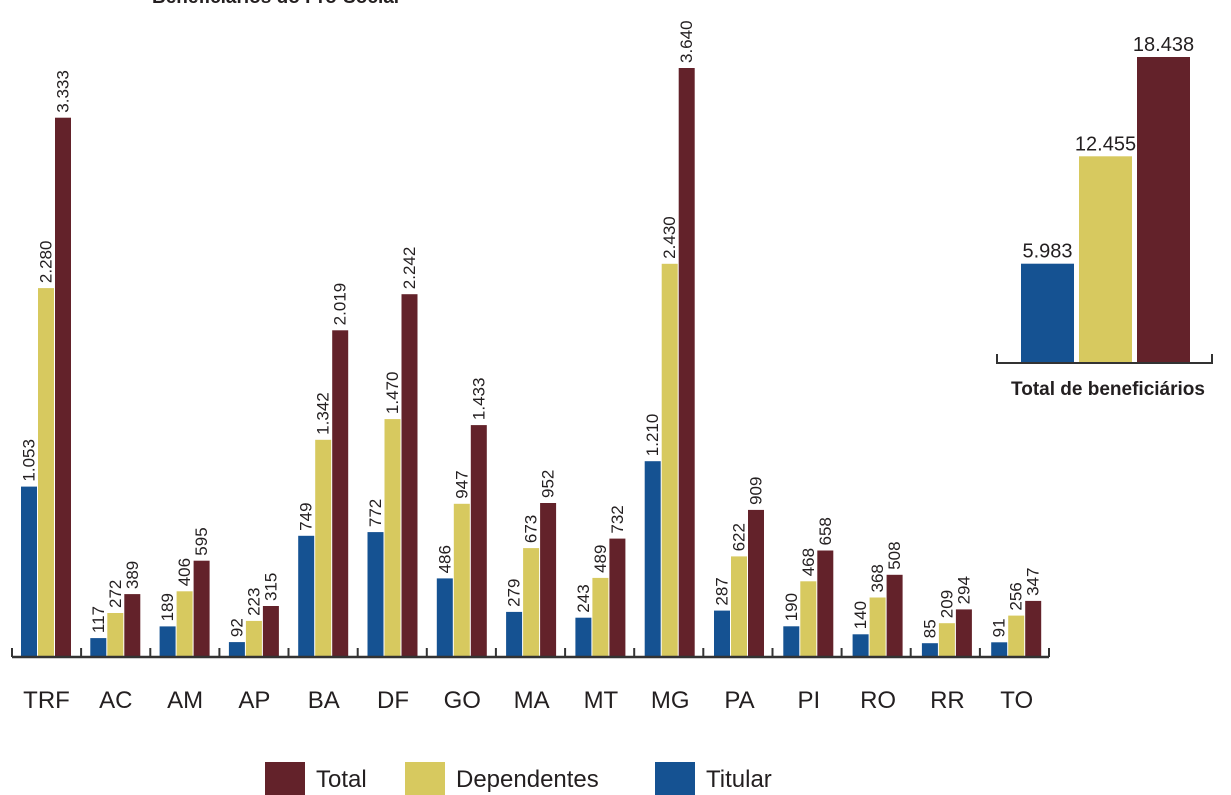 Image resolution: width=1231 pixels, height=795 pixels. What do you see at coordinates (115, 594) in the screenshot?
I see `data-label-dependentes-ac: 272` at bounding box center [115, 594].